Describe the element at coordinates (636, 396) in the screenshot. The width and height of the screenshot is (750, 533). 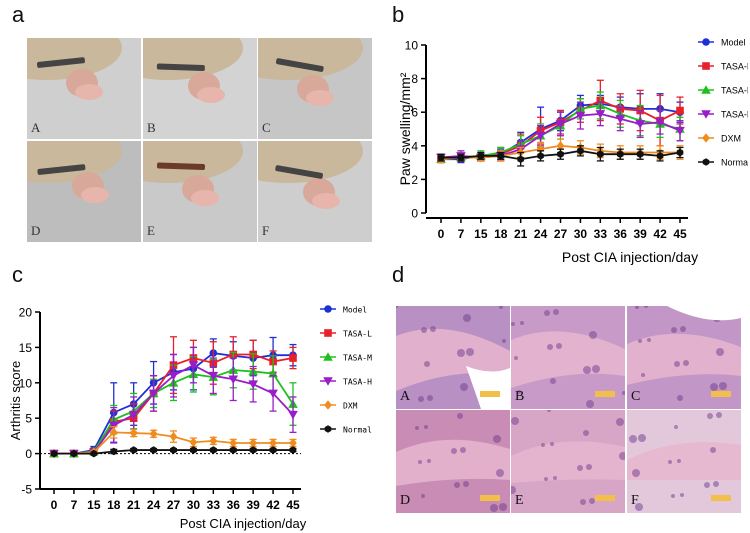
I see `histology-letter-c: C` at that location.